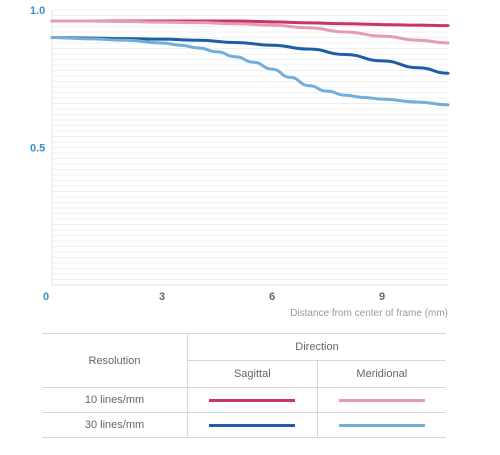 This screenshot has width=500, height=455. I want to click on y-tick-label: 1.0, so click(37, 11).